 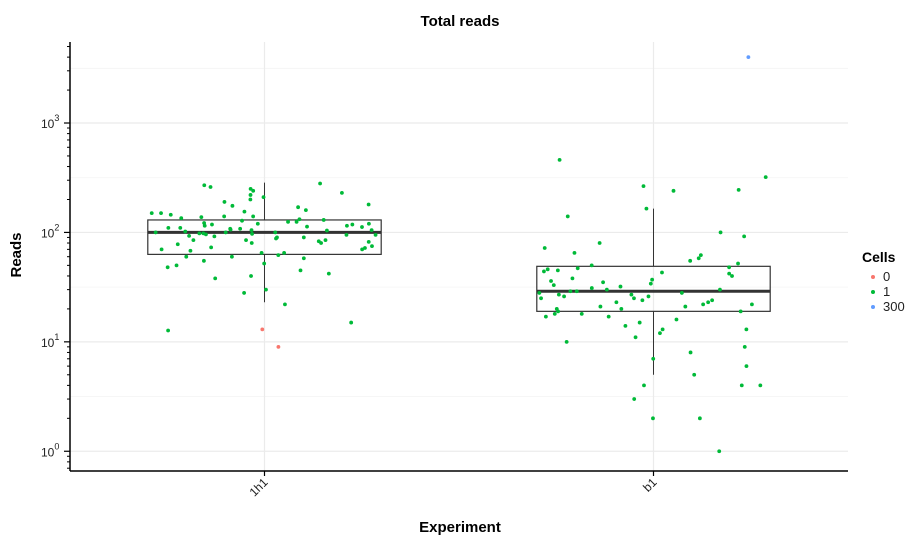 I want to click on legend-title: Cells, so click(x=879, y=257).